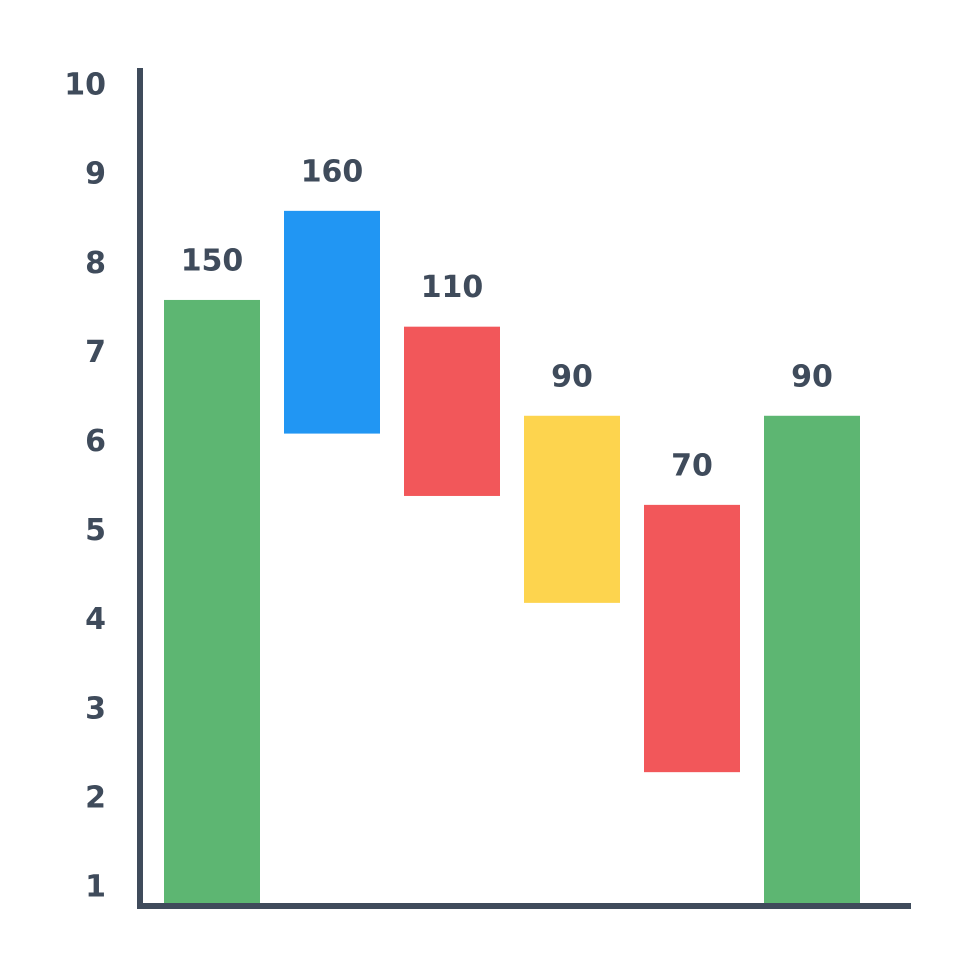  Describe the element at coordinates (95, 441) in the screenshot. I see `y-tick-label: 6` at that location.